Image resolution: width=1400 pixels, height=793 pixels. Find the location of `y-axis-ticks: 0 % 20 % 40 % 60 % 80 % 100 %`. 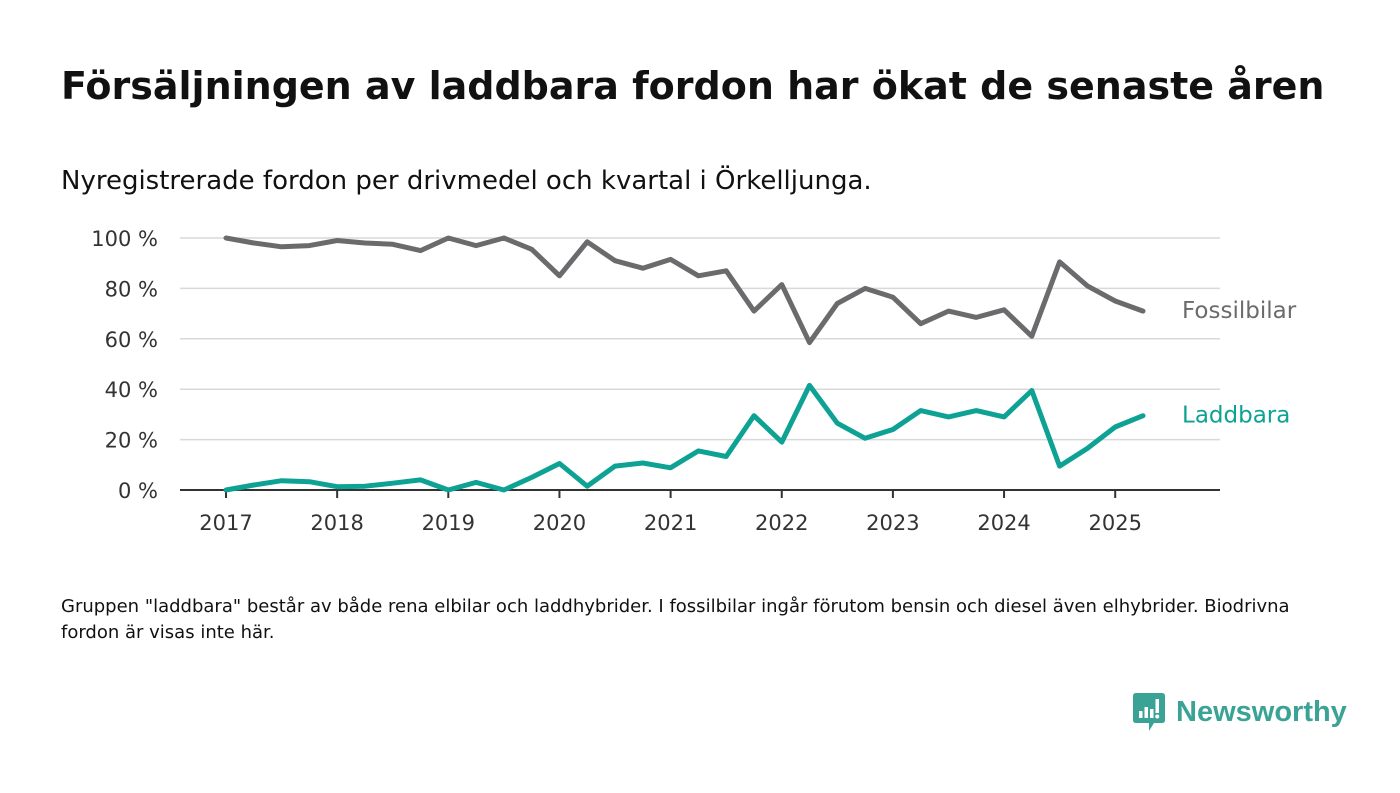

y-axis-ticks: 0 % 20 % 40 % 60 % 80 % 100 % is located at coordinates (124, 365).